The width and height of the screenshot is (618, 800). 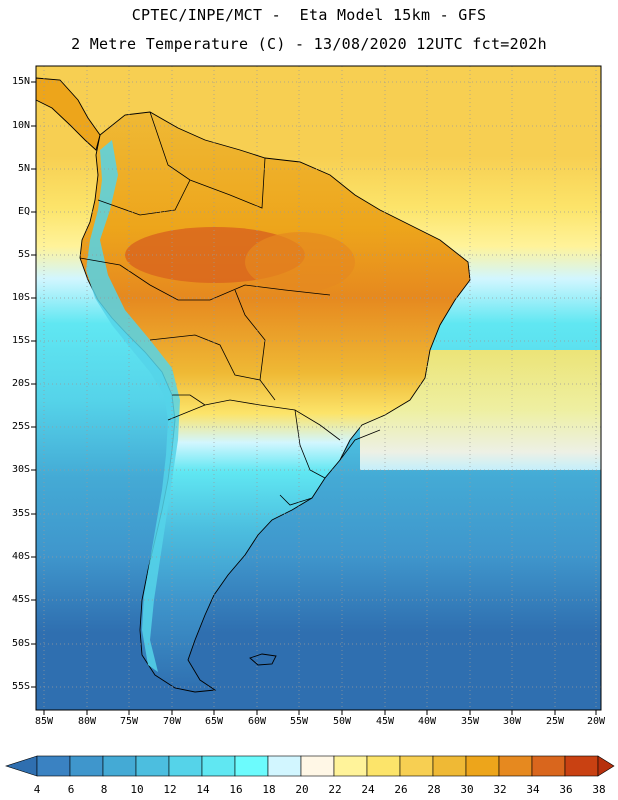 I want to click on colorbar-label: 20, so click(x=302, y=789).